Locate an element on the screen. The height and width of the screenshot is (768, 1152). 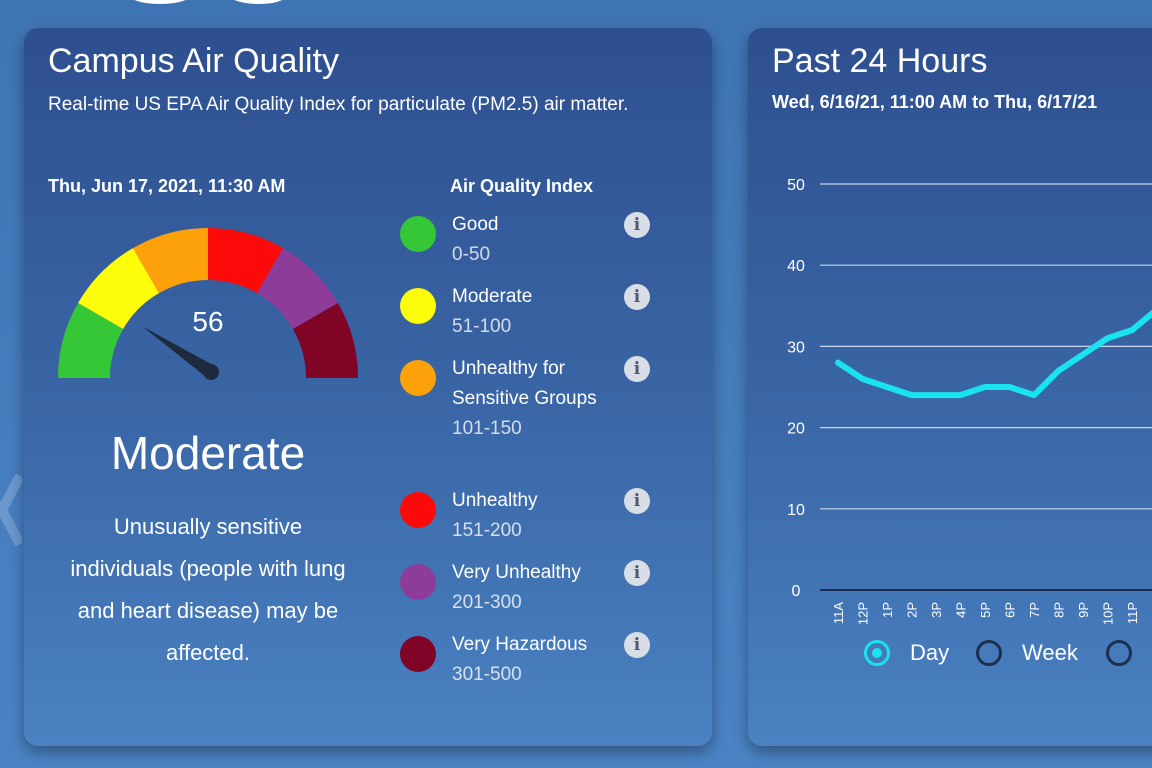
legend-range: 301-500 is located at coordinates (487, 674).